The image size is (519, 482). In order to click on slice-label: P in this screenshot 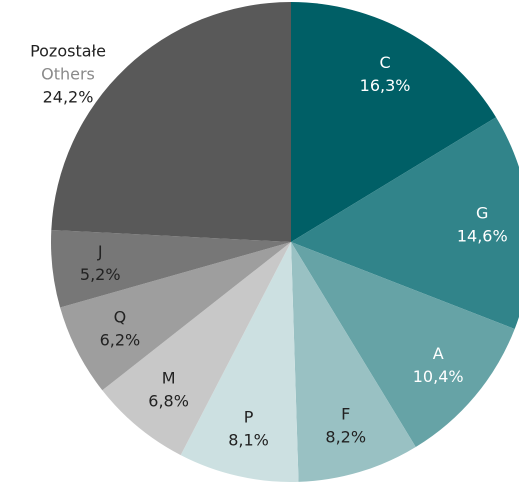, I will do `click(249, 417)`.